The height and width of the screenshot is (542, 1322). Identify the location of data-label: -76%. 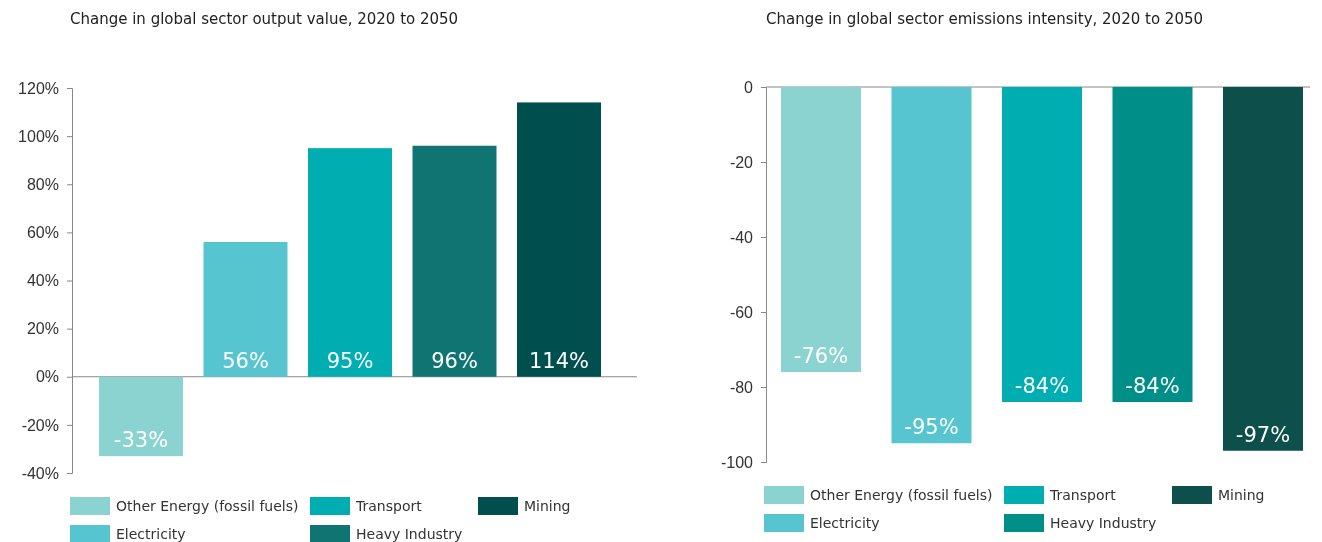
(821, 356).